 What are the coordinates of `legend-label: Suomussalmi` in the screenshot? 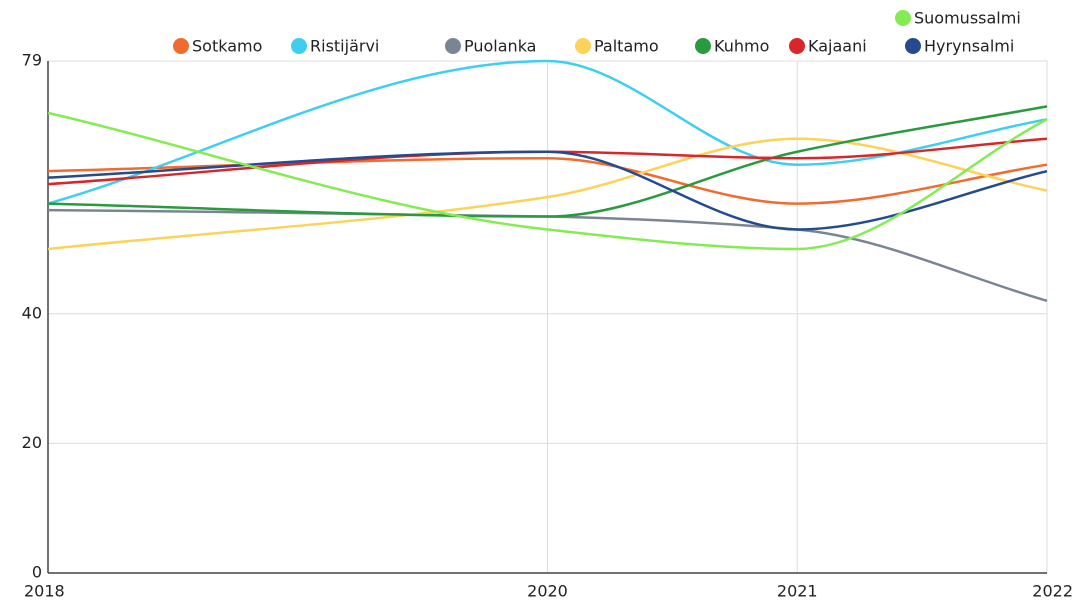 It's located at (967, 18).